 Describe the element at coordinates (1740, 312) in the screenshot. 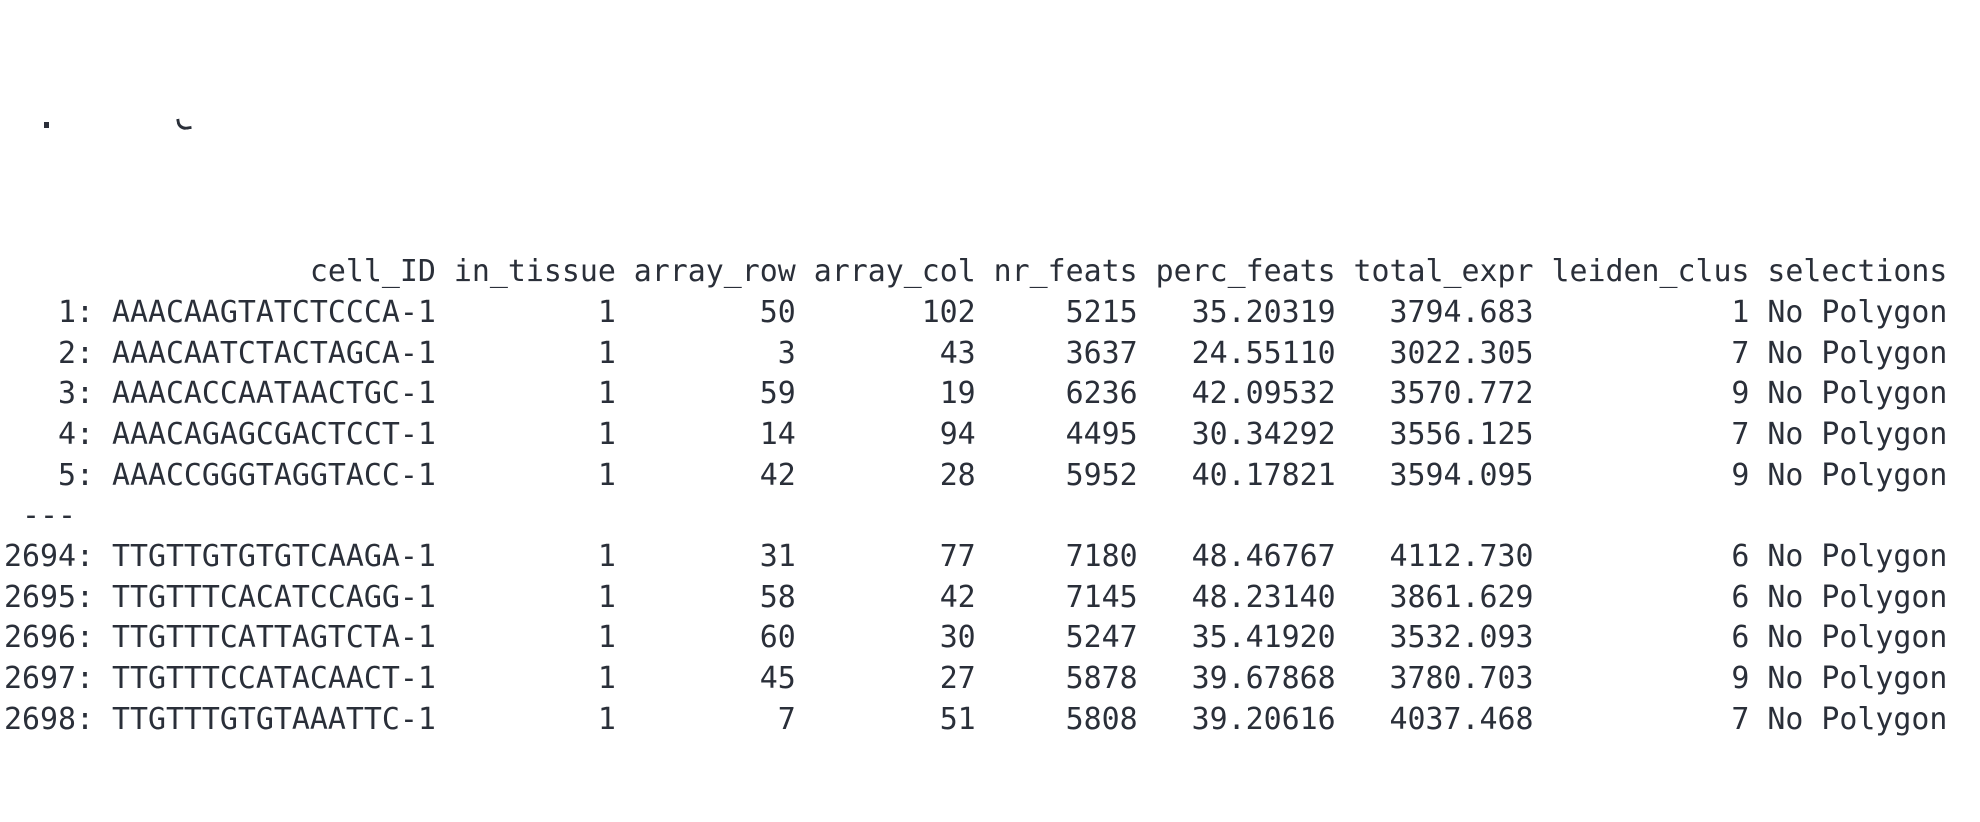

I see `cell-leiden_clus: 1` at that location.